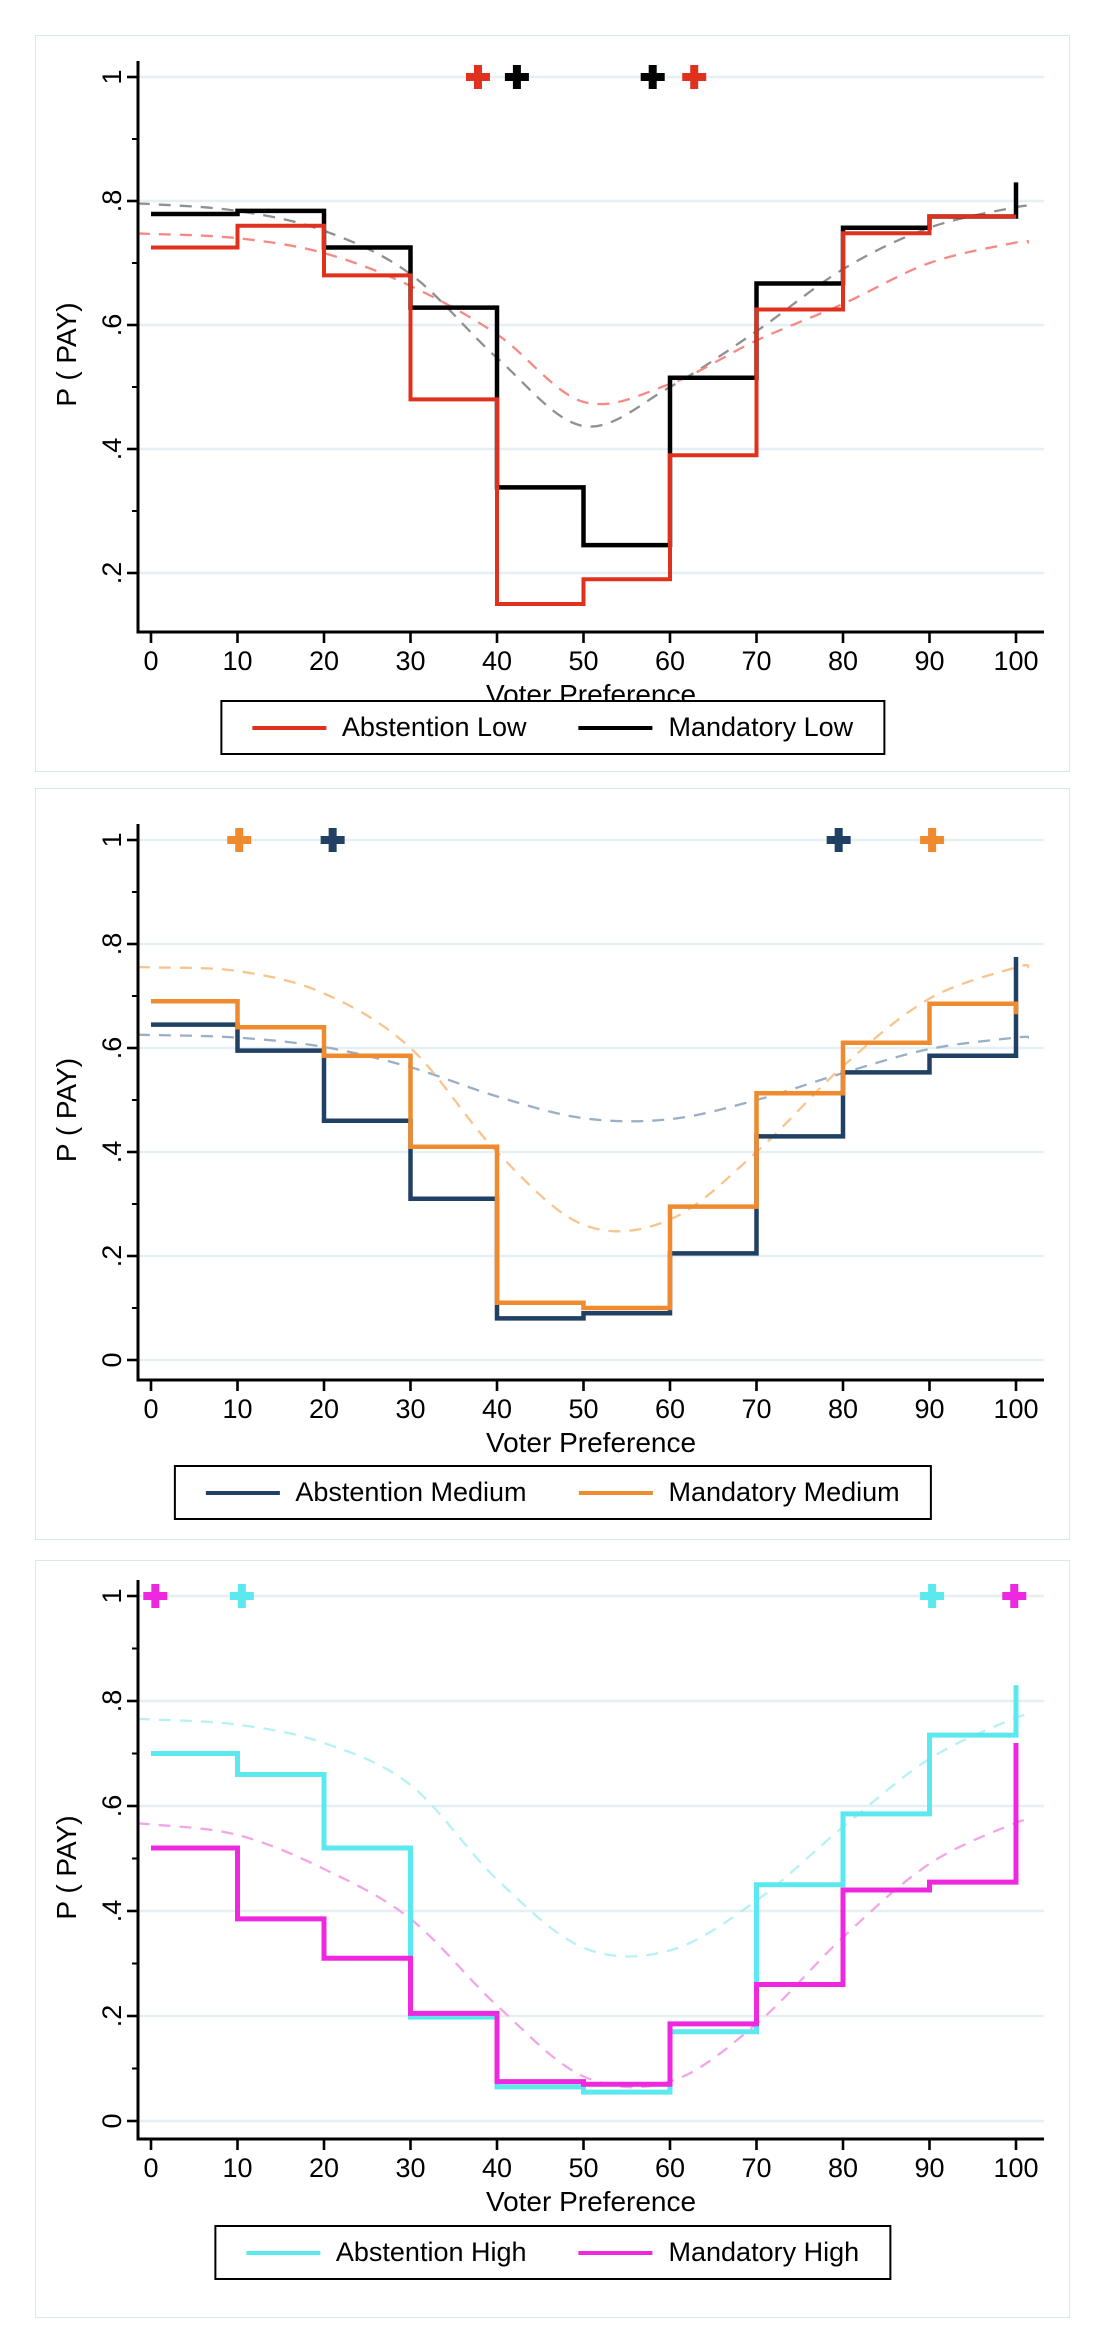  I want to click on legend-entry: Abstention High, so click(386, 2252).